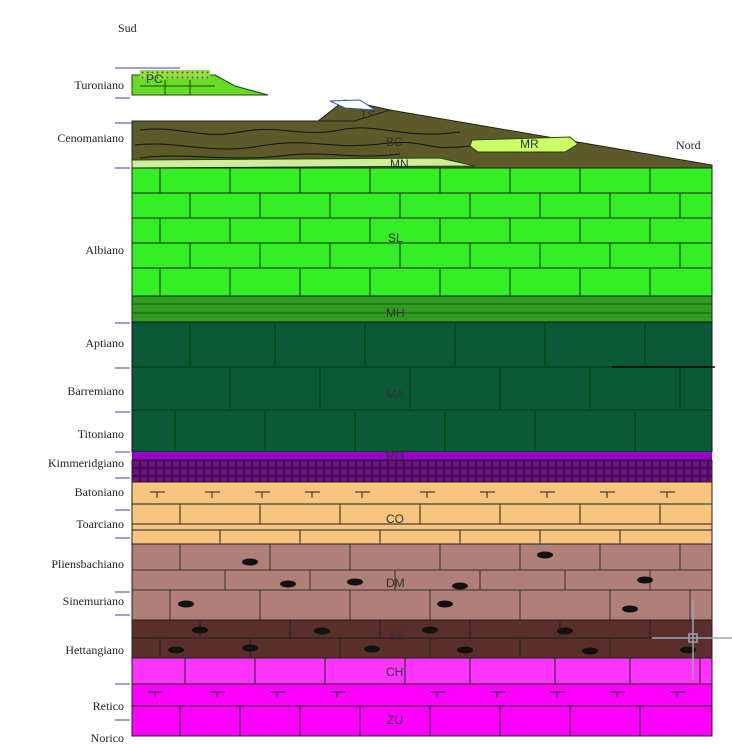  I want to click on stage-separators, so click(147, 394).